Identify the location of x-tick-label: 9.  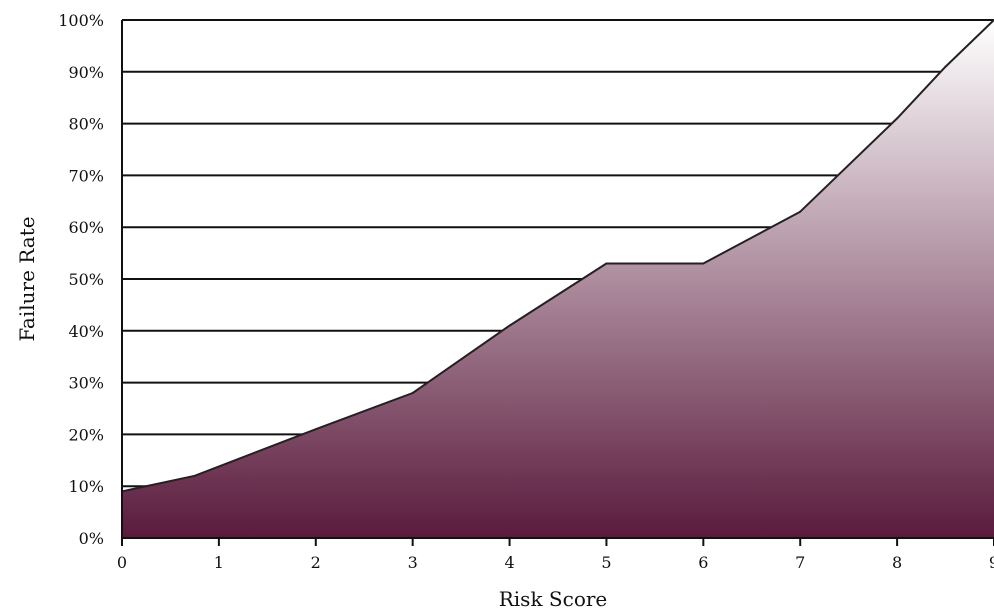
(991, 562).